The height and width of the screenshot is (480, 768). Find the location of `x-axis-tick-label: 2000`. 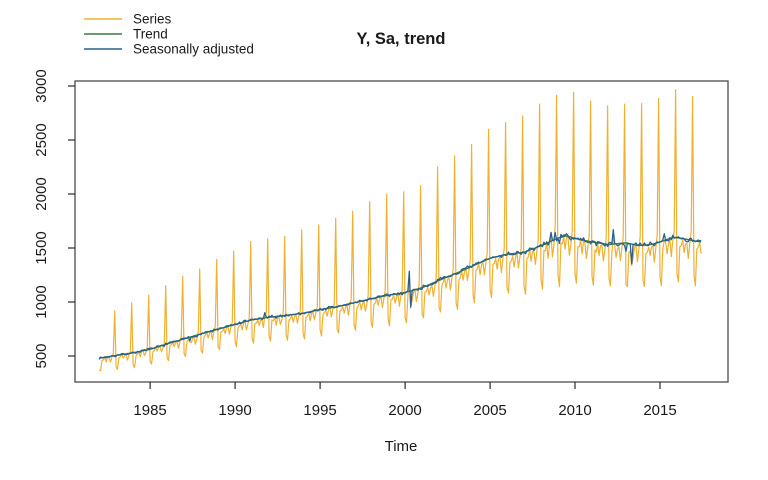

x-axis-tick-label: 2000 is located at coordinates (404, 410).